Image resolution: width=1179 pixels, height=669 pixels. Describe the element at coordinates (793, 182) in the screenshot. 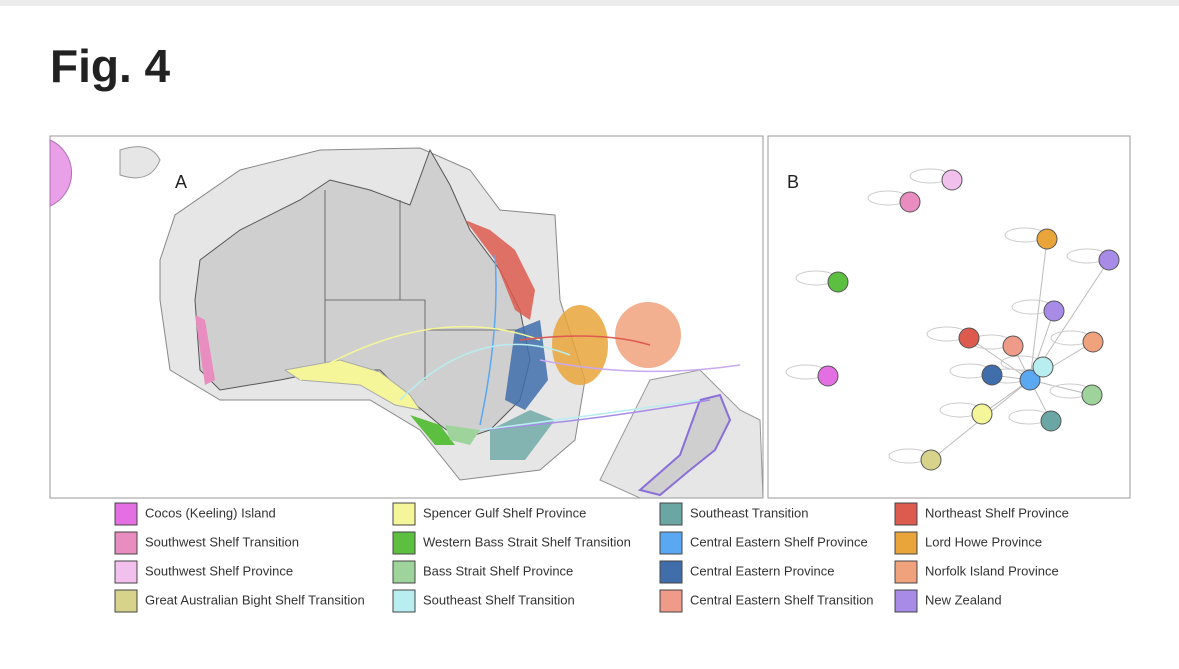

I see `panel-label: B` at that location.